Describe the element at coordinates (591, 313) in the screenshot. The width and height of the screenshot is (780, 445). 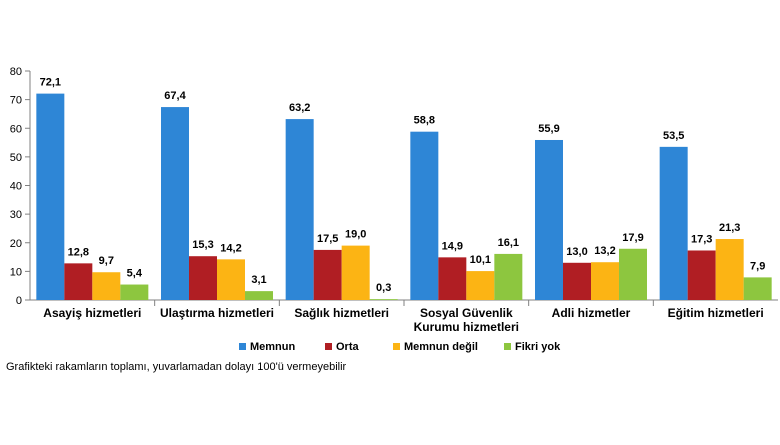
I see `category-label: Adli hizmetler` at that location.